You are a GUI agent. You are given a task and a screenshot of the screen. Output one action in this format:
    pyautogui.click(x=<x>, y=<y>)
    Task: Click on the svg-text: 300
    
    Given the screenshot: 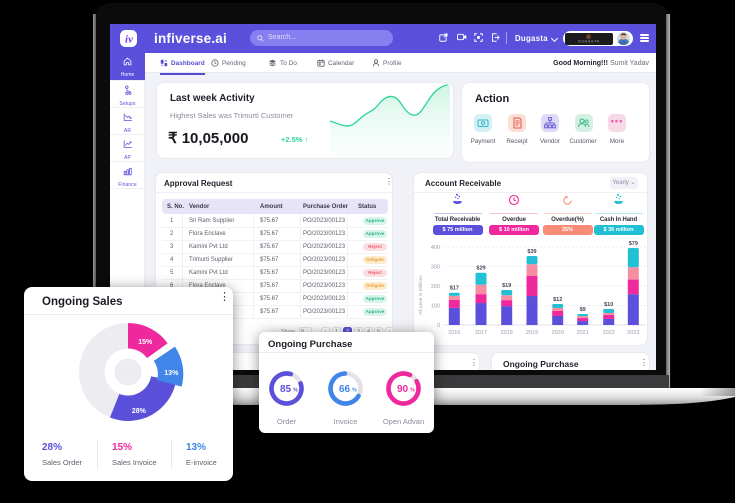 What is the action you would take?
    pyautogui.click(x=435, y=268)
    